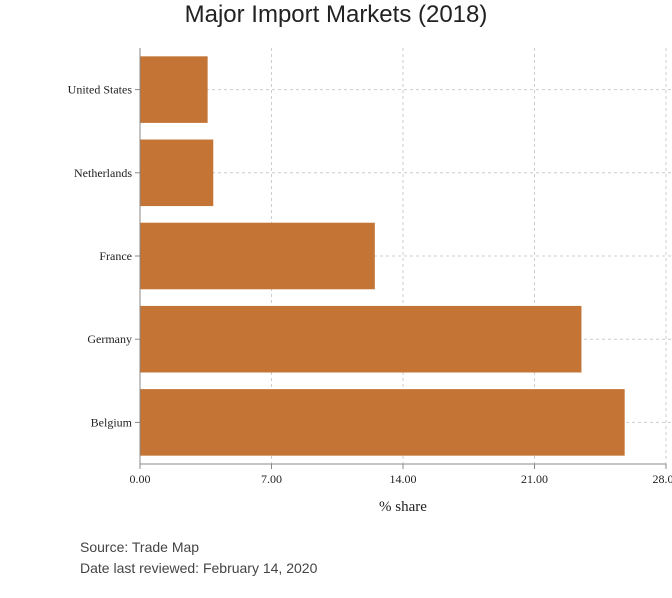  I want to click on source-note: Source: Trade Map, so click(140, 547).